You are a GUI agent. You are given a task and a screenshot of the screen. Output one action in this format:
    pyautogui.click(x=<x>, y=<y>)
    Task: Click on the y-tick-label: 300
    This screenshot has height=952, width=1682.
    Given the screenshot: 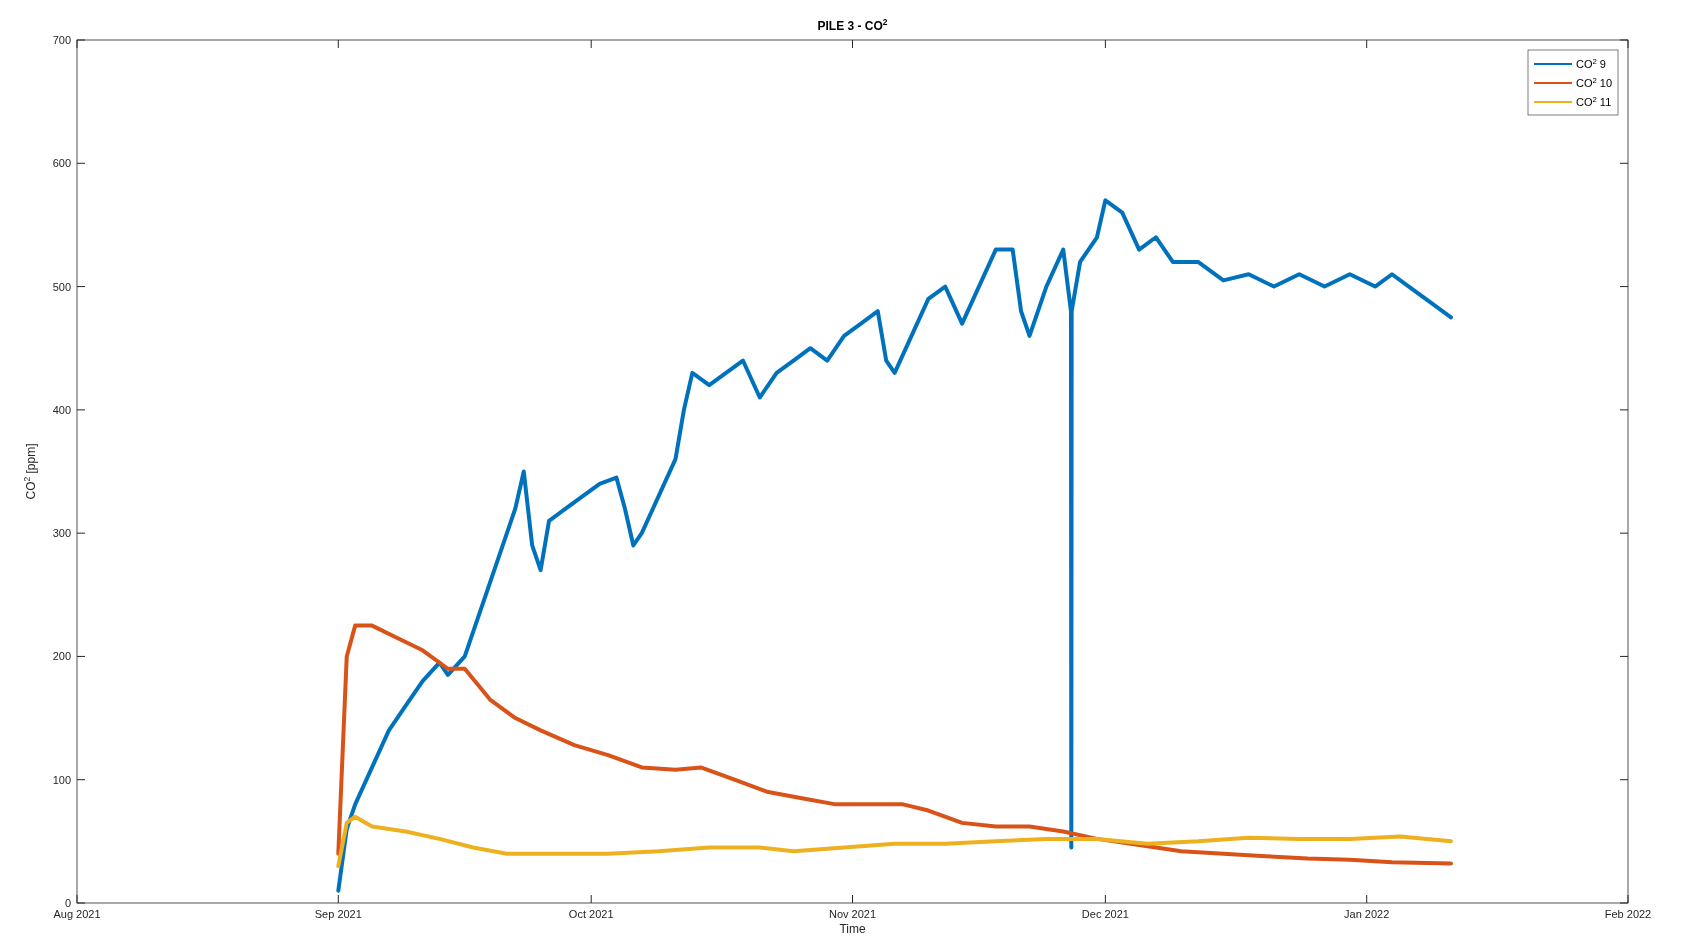 What is the action you would take?
    pyautogui.click(x=61, y=533)
    